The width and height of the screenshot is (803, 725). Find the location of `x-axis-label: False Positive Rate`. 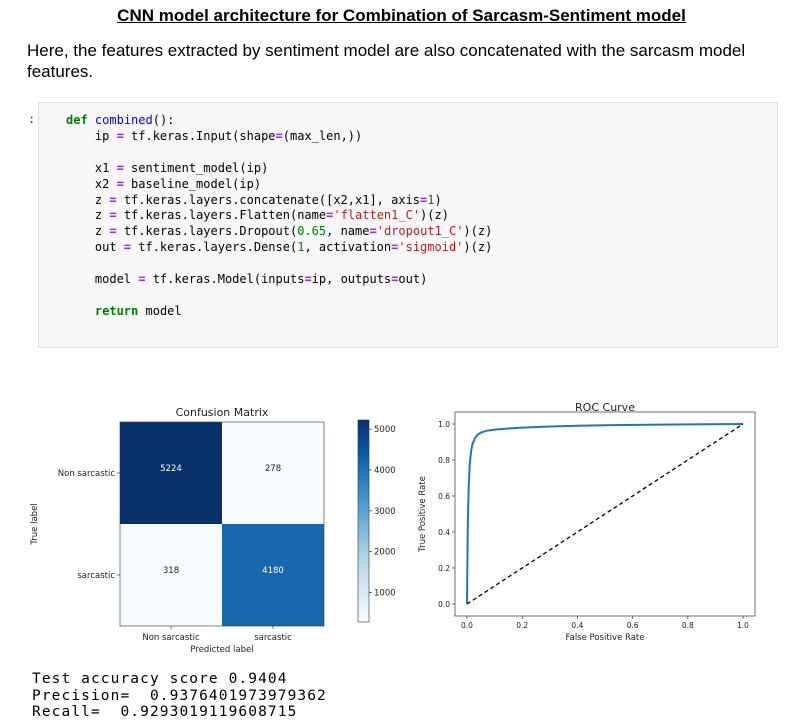

x-axis-label: False Positive Rate is located at coordinates (605, 638).